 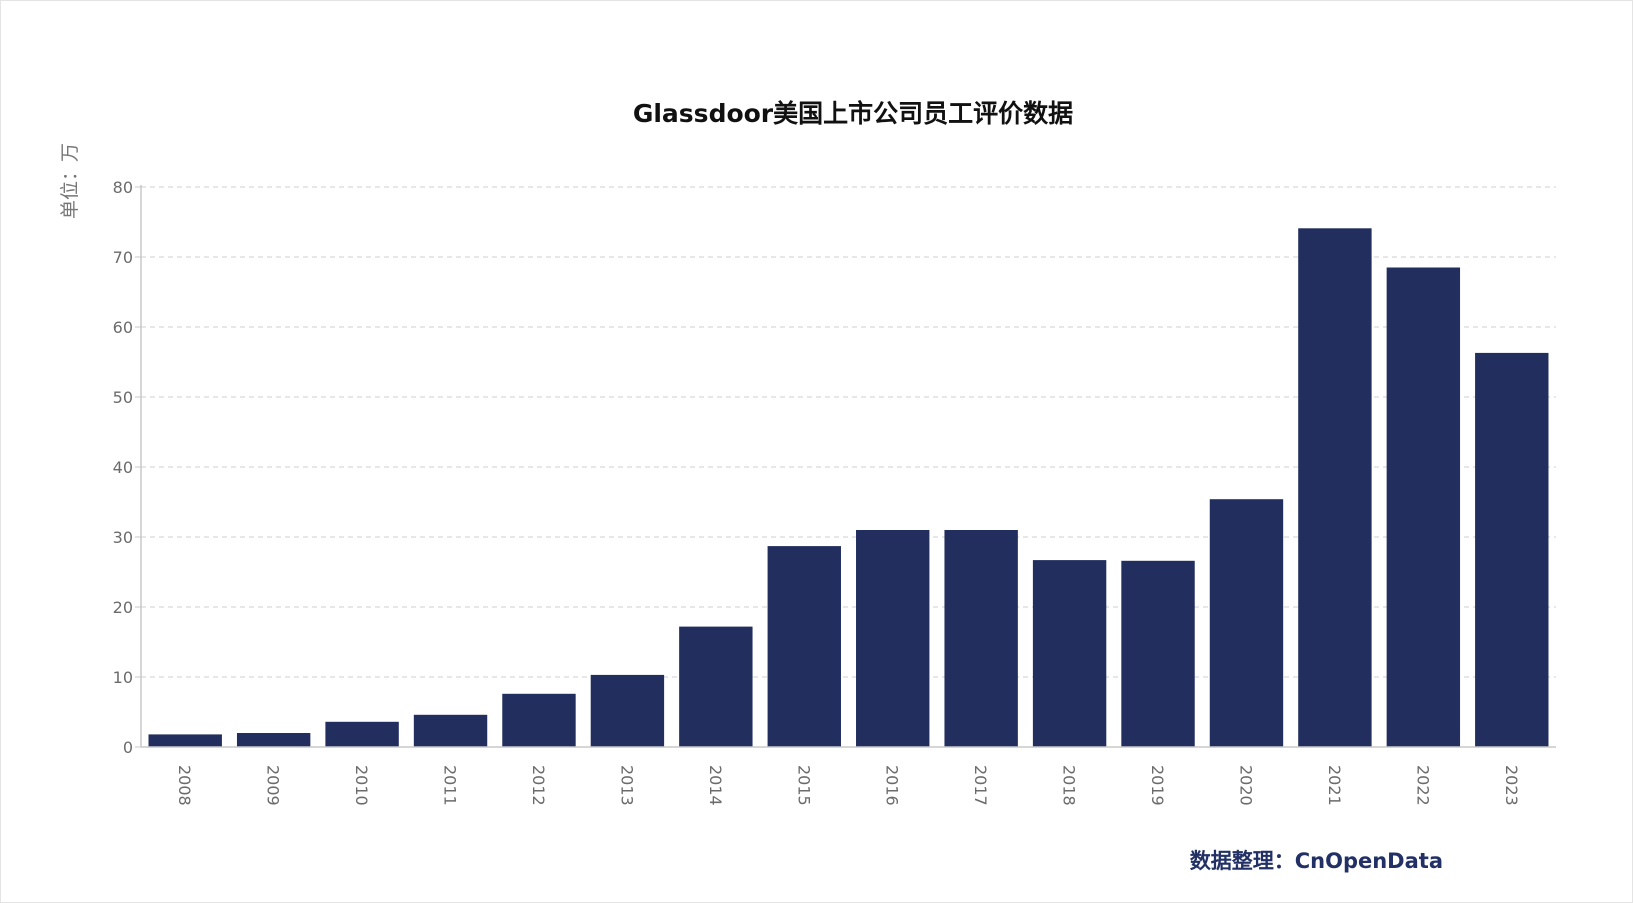 I want to click on x-tick-label: 2013, so click(x=626, y=785).